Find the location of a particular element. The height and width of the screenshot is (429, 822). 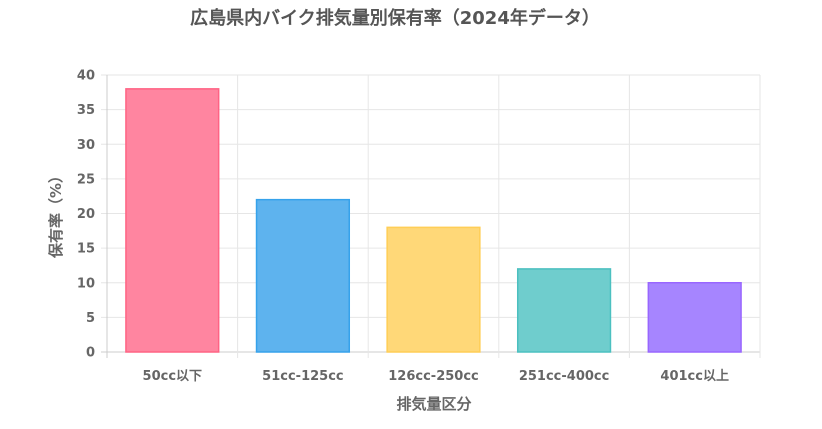

y-tick-label: 0 is located at coordinates (90, 353).